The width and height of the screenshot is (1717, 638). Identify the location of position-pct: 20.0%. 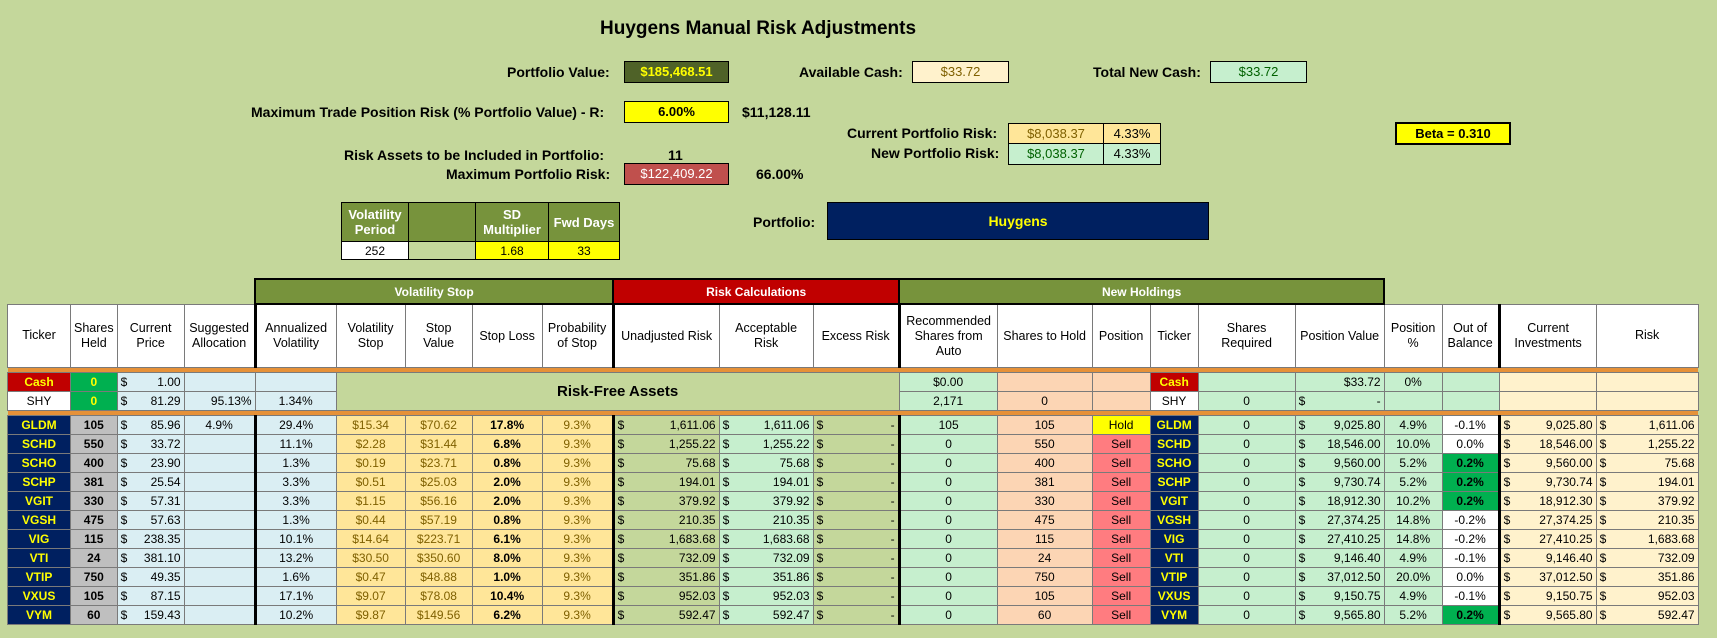
(1413, 577).